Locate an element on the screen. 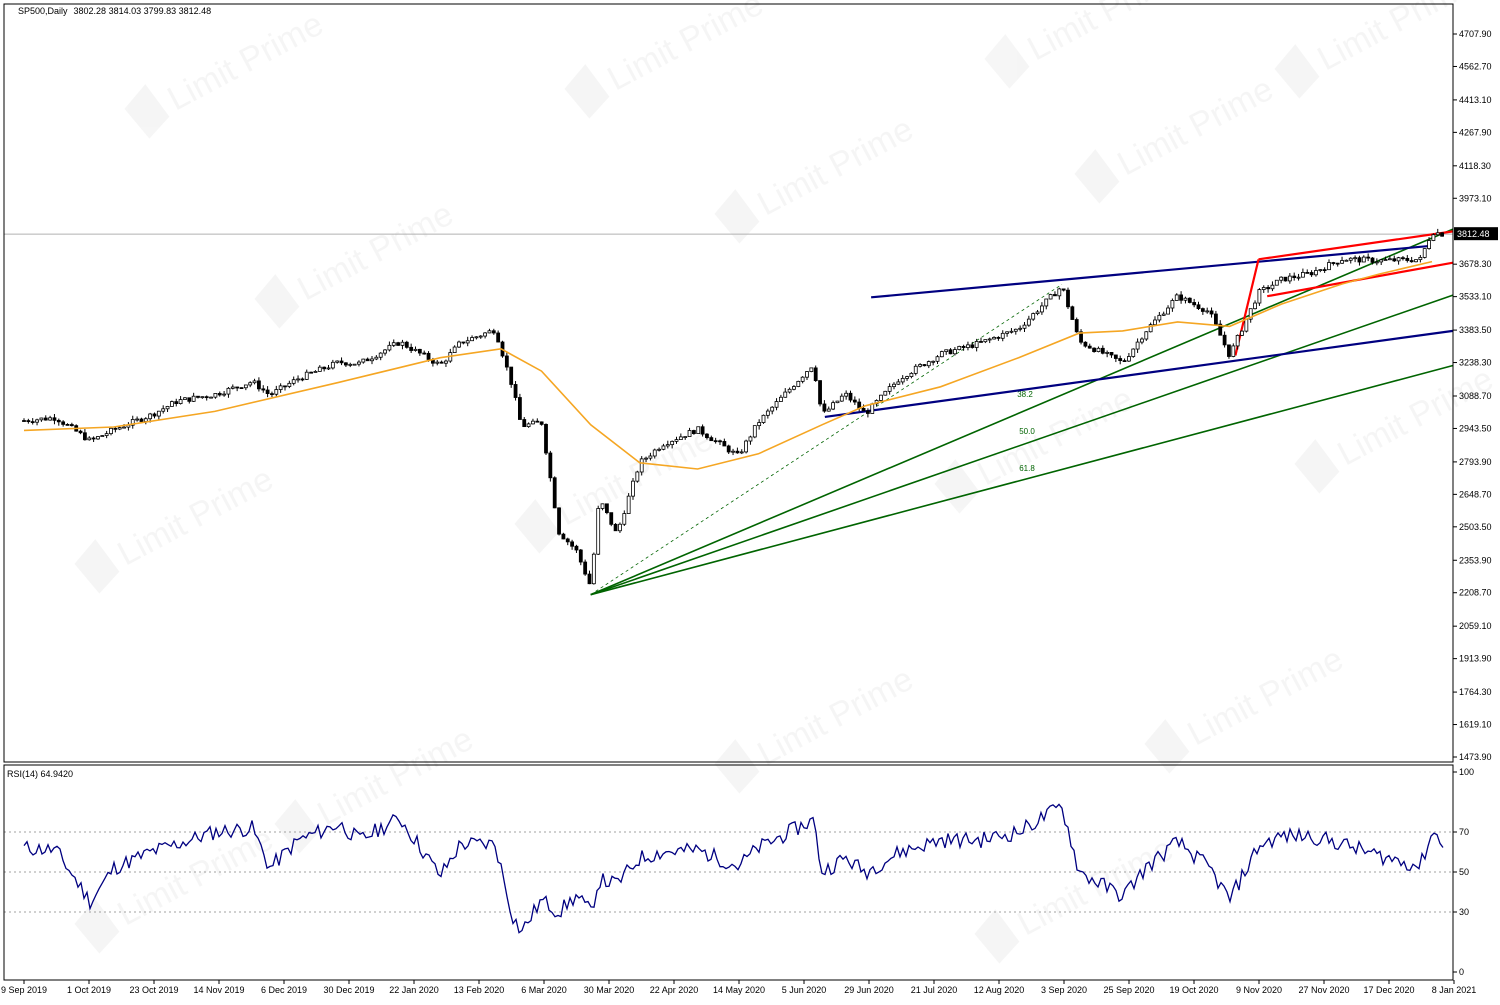  x-tick-label: 9 Sep 2019 is located at coordinates (24, 990).